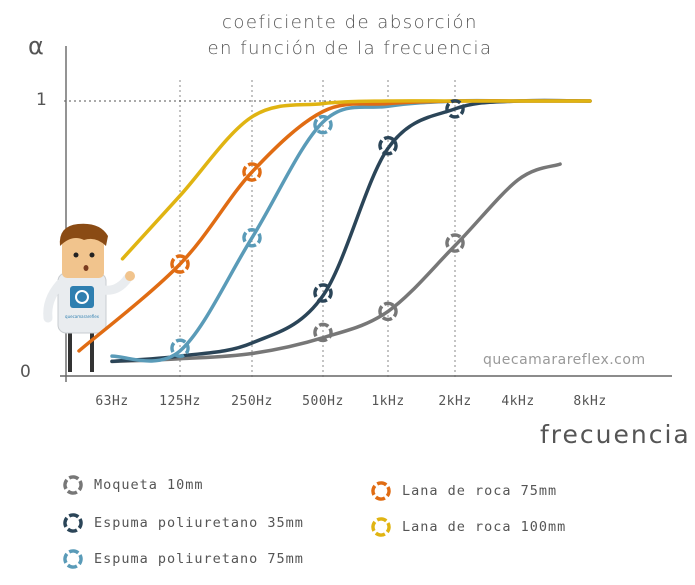  Describe the element at coordinates (199, 523) in the screenshot. I see `legend-label: Espuma poliuretano 35mm` at that location.